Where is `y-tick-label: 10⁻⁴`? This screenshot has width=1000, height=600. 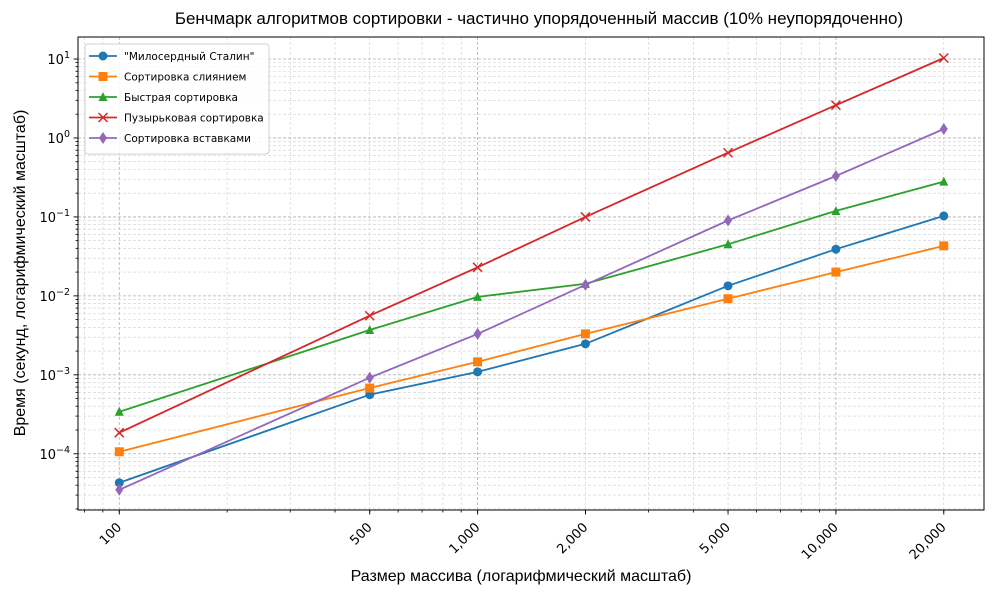 y-tick-label: 10⁻⁴ is located at coordinates (54, 454).